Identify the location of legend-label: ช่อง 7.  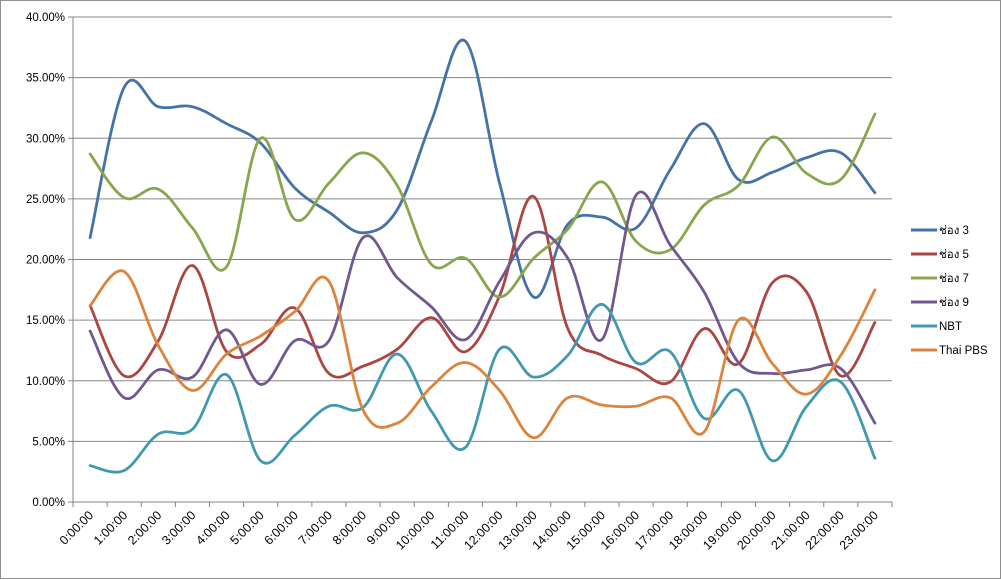
(954, 279).